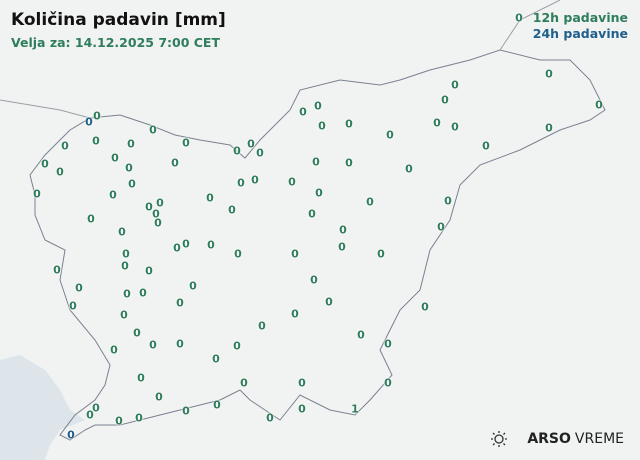 Image resolution: width=640 pixels, height=460 pixels. I want to click on sun-cloud-icon, so click(499, 439).